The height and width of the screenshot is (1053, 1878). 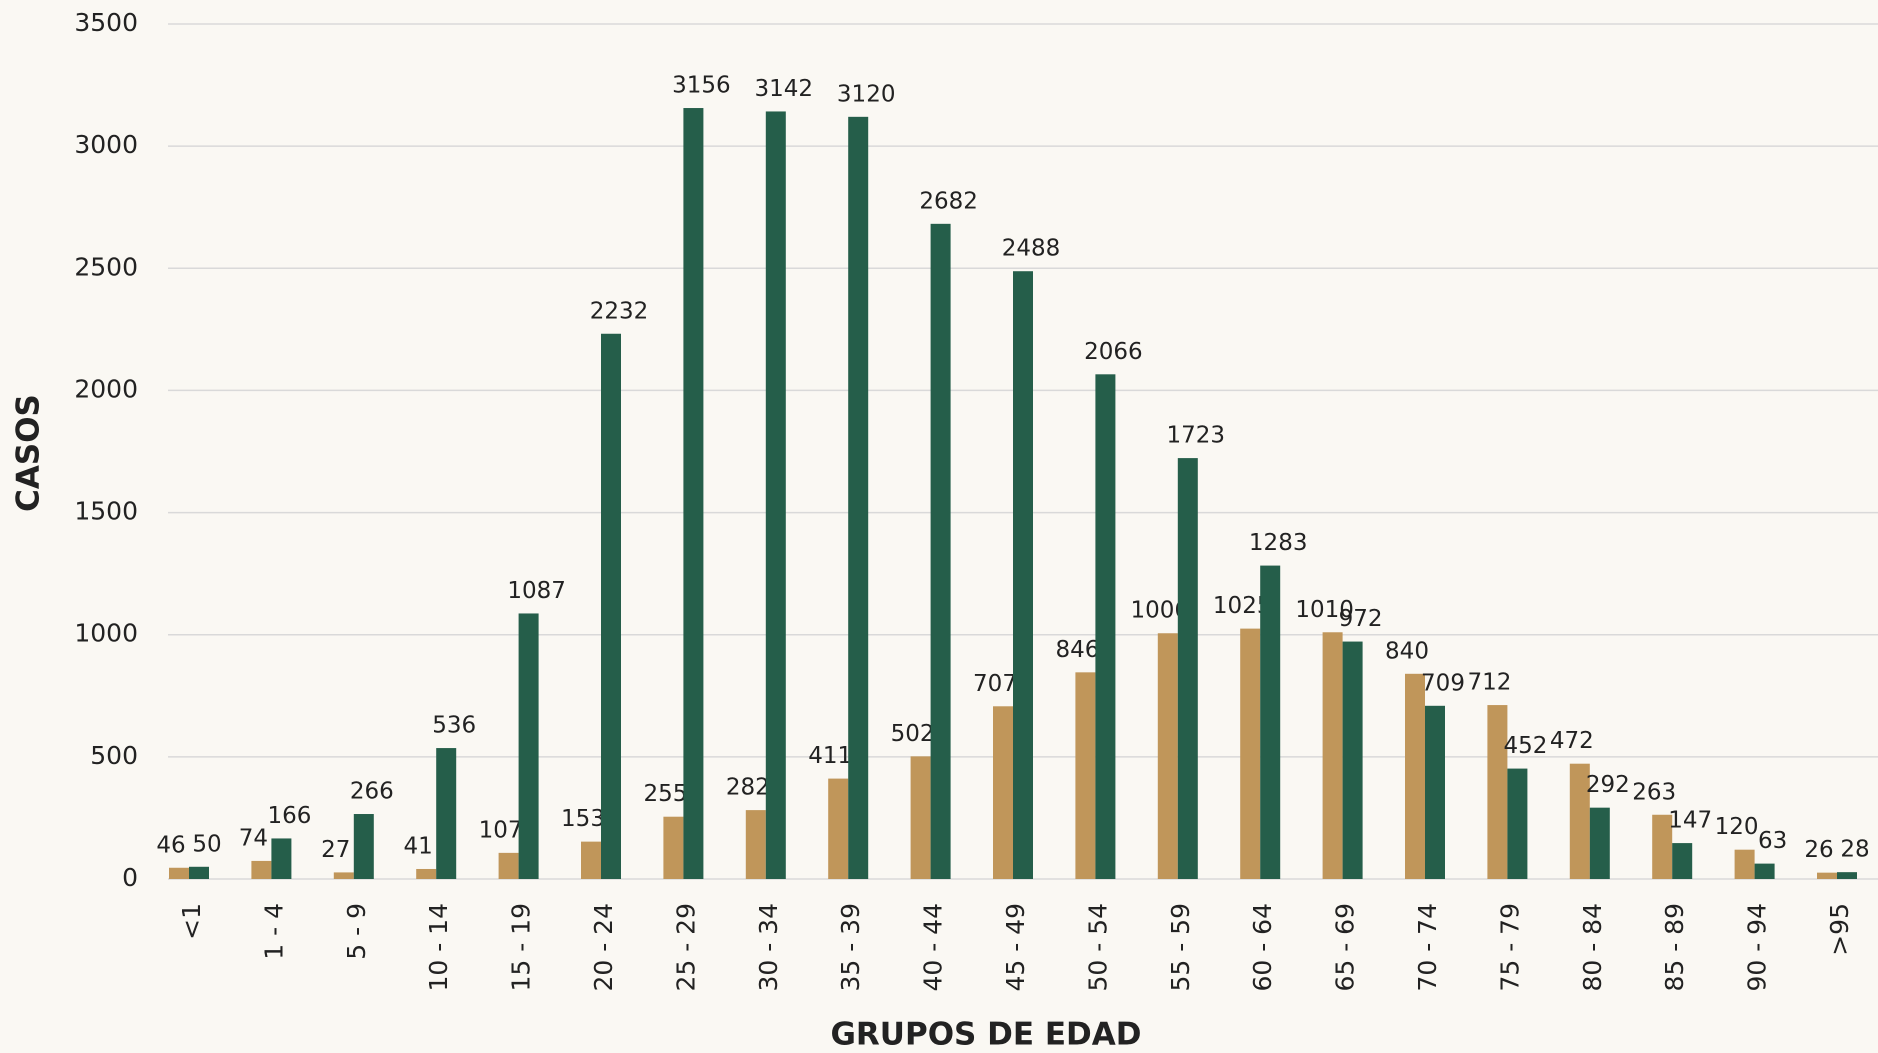 I want to click on data-label: 2488, so click(x=1031, y=249).